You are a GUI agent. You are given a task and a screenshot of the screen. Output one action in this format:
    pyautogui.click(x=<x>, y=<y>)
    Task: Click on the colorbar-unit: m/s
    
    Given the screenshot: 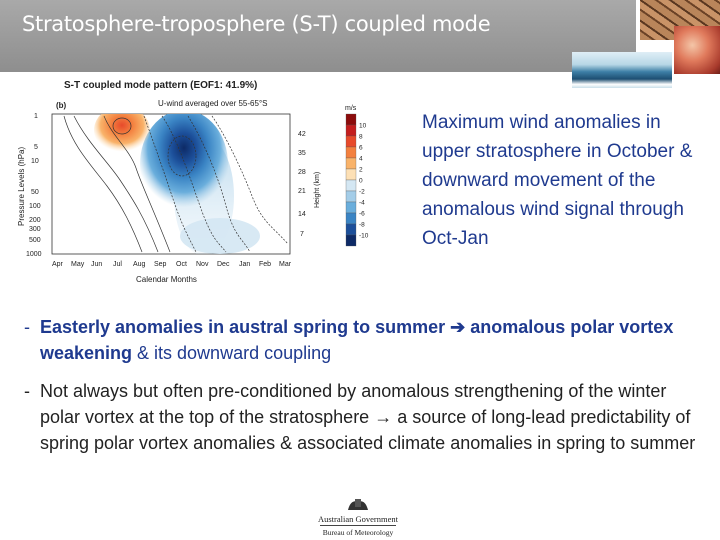 What is the action you would take?
    pyautogui.click(x=351, y=108)
    